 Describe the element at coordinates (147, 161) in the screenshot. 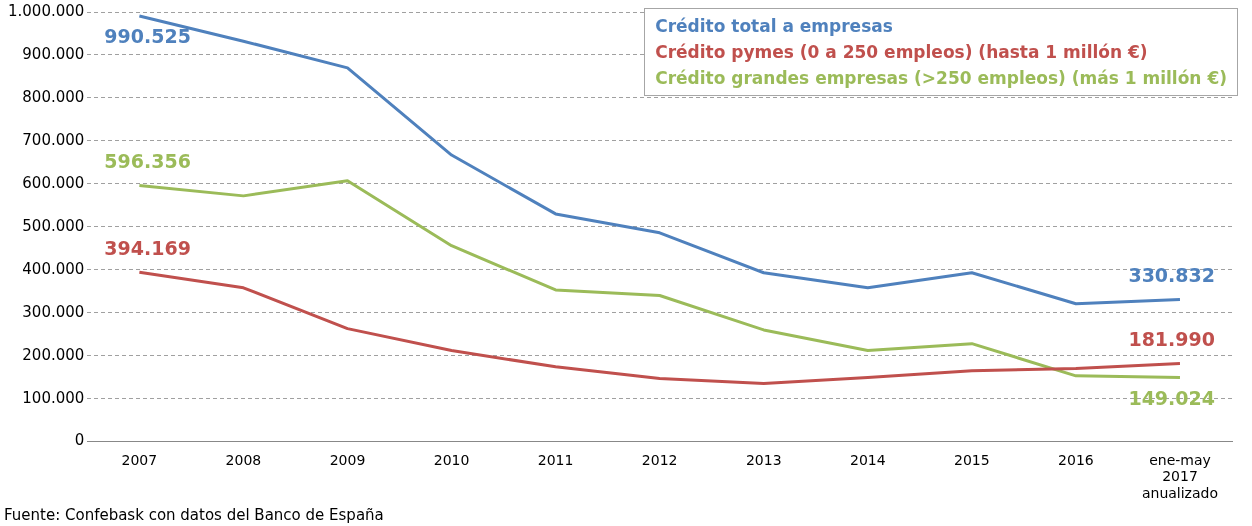

I see `data-label: 596.356` at that location.